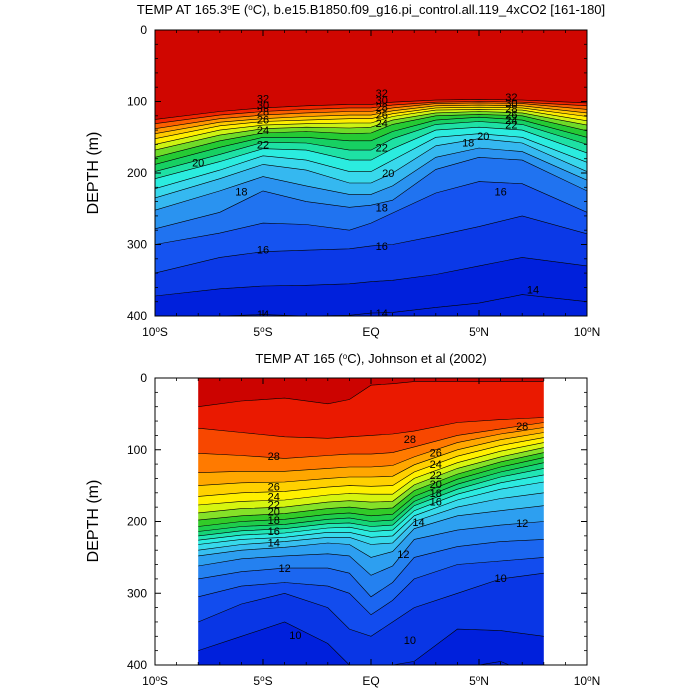  What do you see at coordinates (182, 9) in the screenshot?
I see `title-part: TEMP AT 165.3` at bounding box center [182, 9].